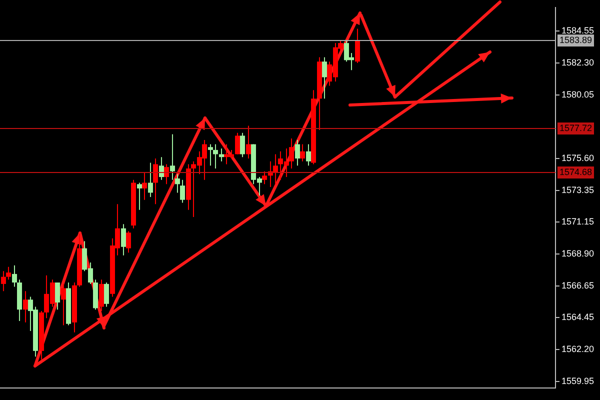 This screenshot has width=600, height=400. I want to click on y-tick-label: 1580.05, so click(577, 95).